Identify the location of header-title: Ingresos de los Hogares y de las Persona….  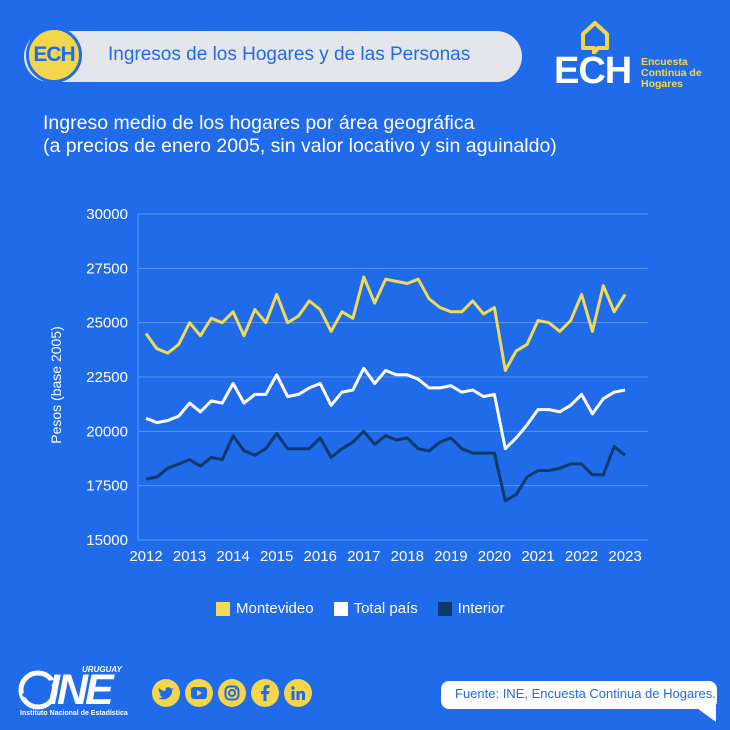
(289, 54).